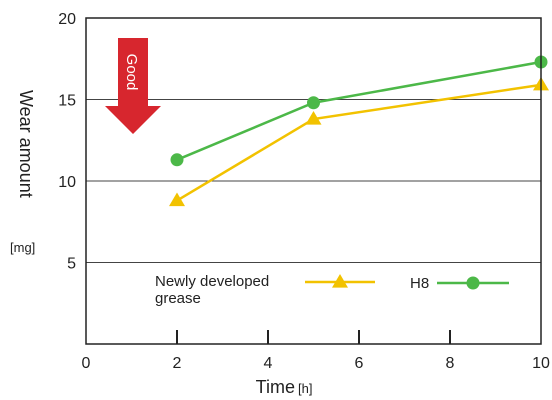 This screenshot has width=552, height=400. Describe the element at coordinates (71, 264) in the screenshot. I see `y-tick-label-5: 5` at that location.